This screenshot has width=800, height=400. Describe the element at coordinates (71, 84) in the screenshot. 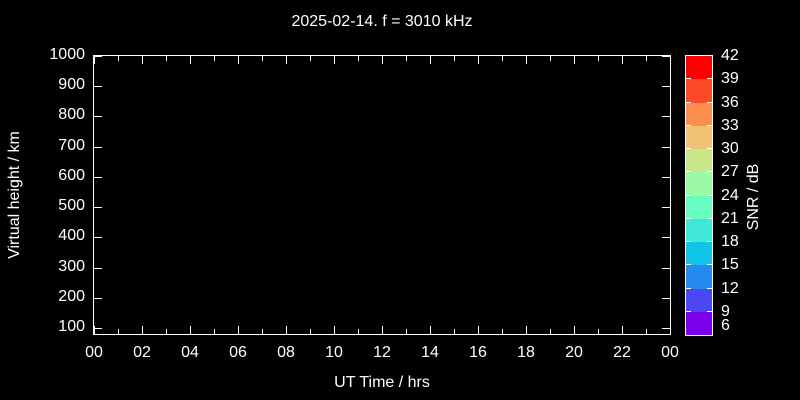

I see `y-tick-label: 900` at that location.